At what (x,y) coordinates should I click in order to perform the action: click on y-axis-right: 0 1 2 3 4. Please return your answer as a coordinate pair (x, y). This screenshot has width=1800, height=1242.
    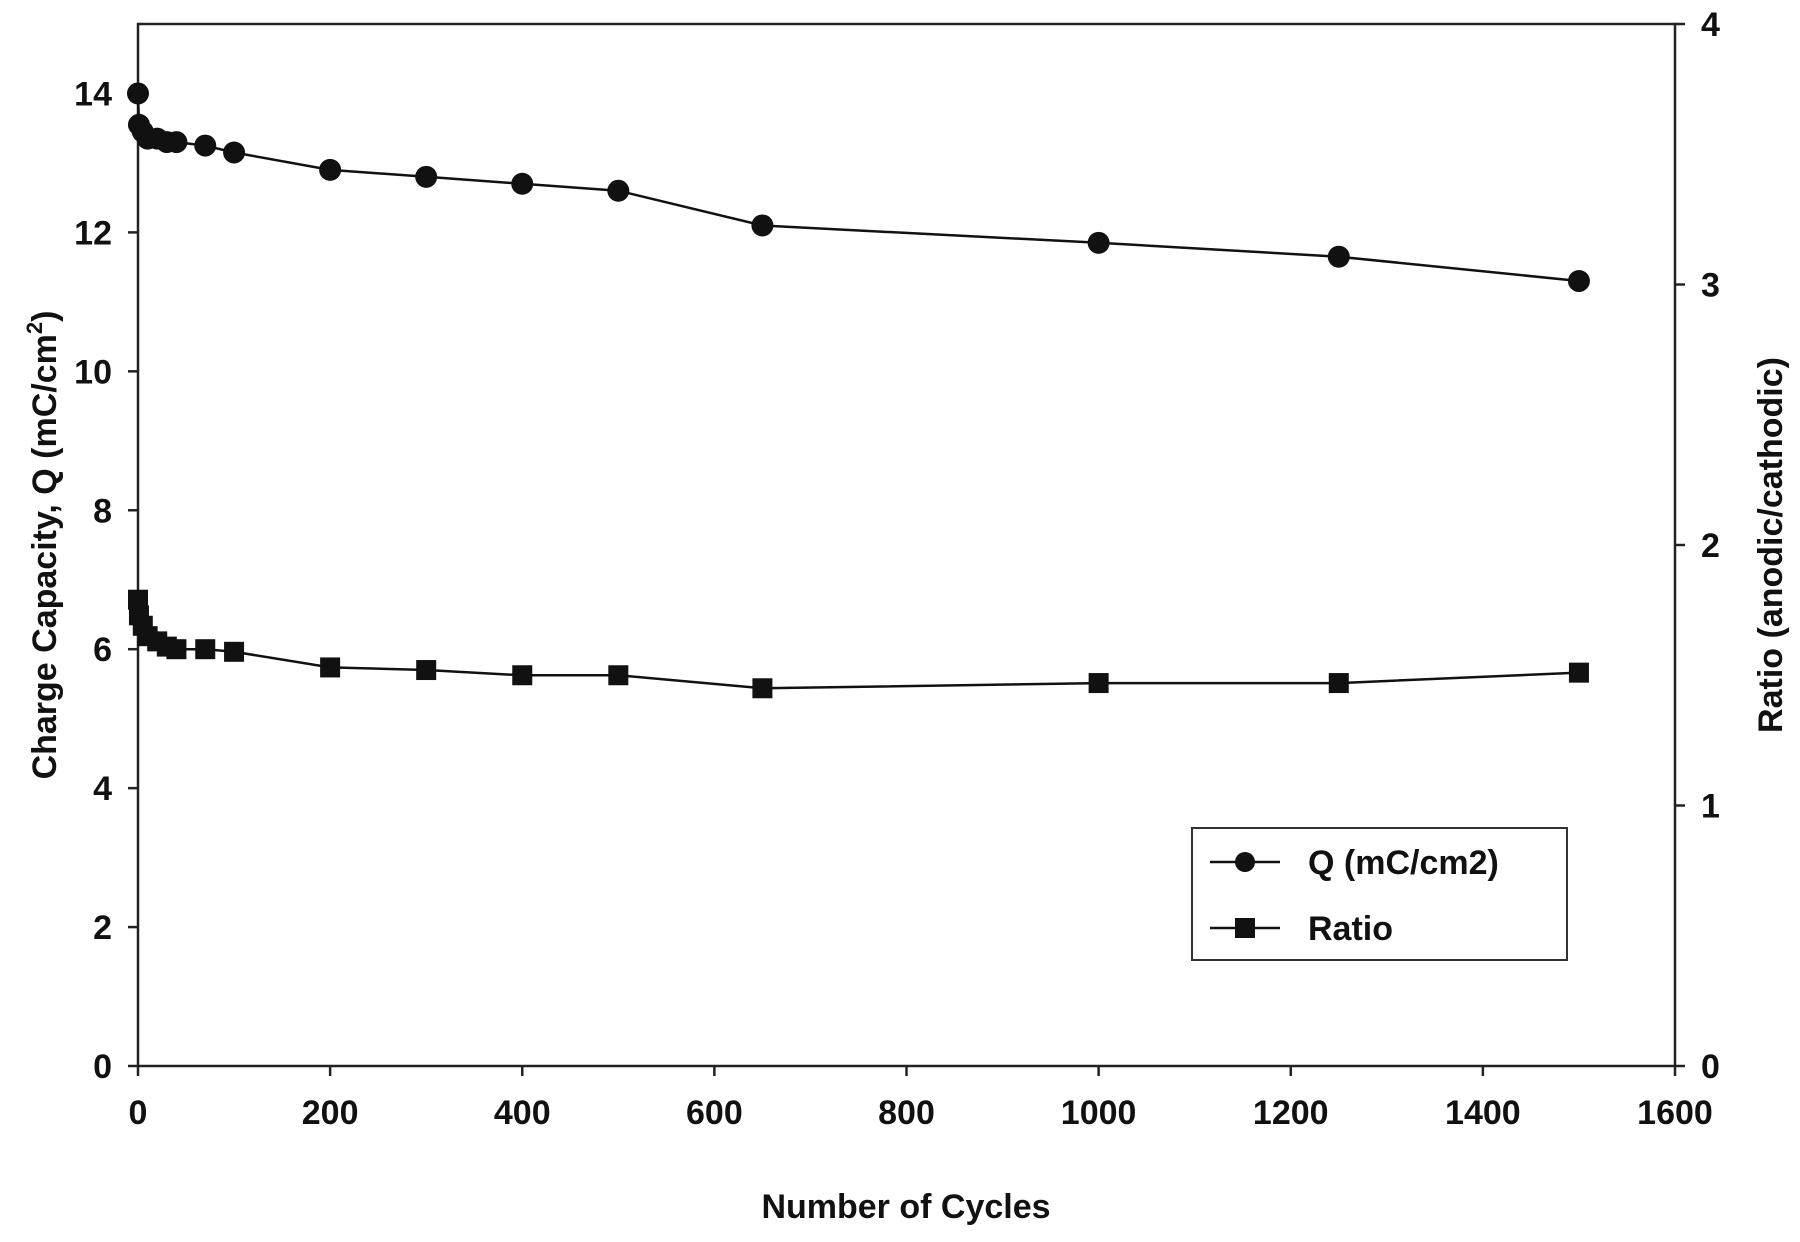
    Looking at the image, I should click on (1697, 546).